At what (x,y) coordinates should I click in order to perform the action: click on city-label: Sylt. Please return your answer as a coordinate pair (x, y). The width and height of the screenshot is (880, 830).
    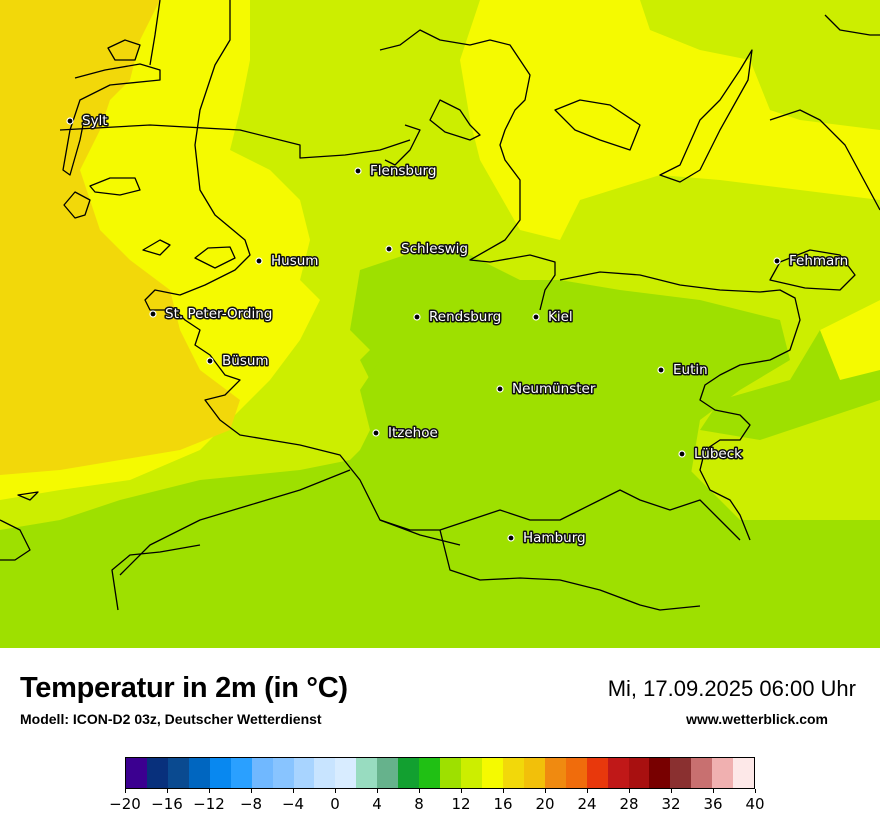
    Looking at the image, I should click on (95, 121).